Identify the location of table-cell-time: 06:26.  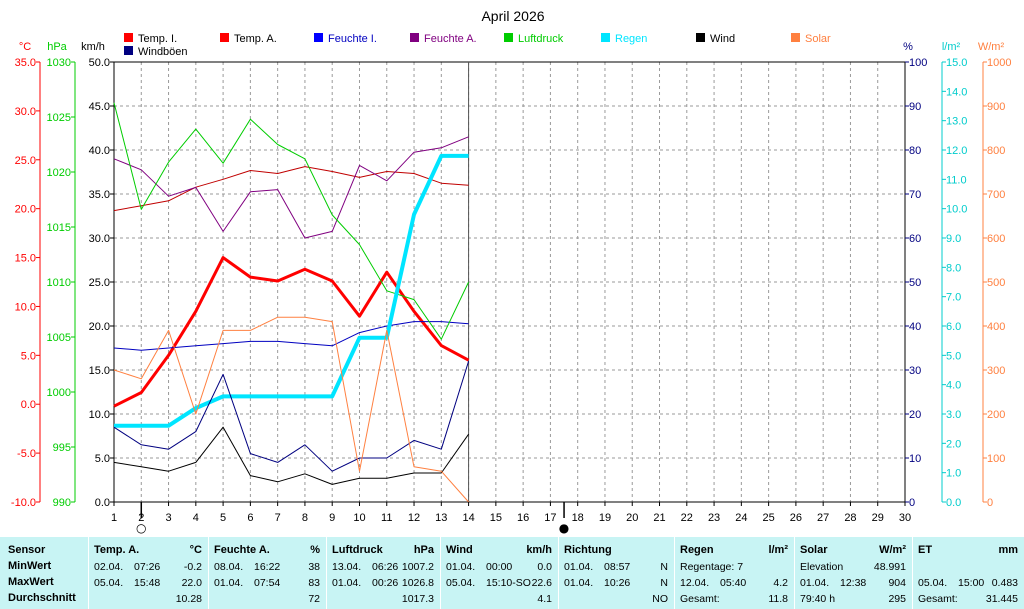
(385, 567).